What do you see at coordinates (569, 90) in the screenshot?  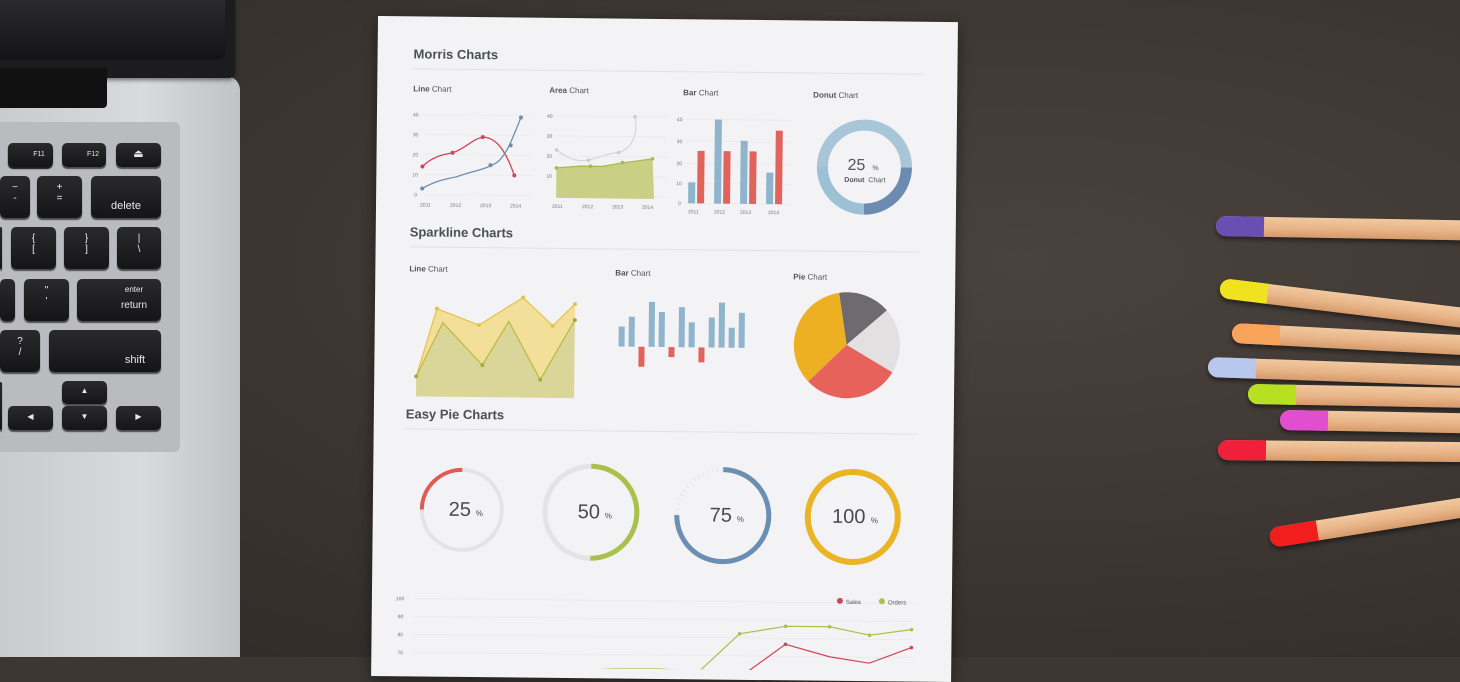 I see `morris-area-title: Area Chart` at bounding box center [569, 90].